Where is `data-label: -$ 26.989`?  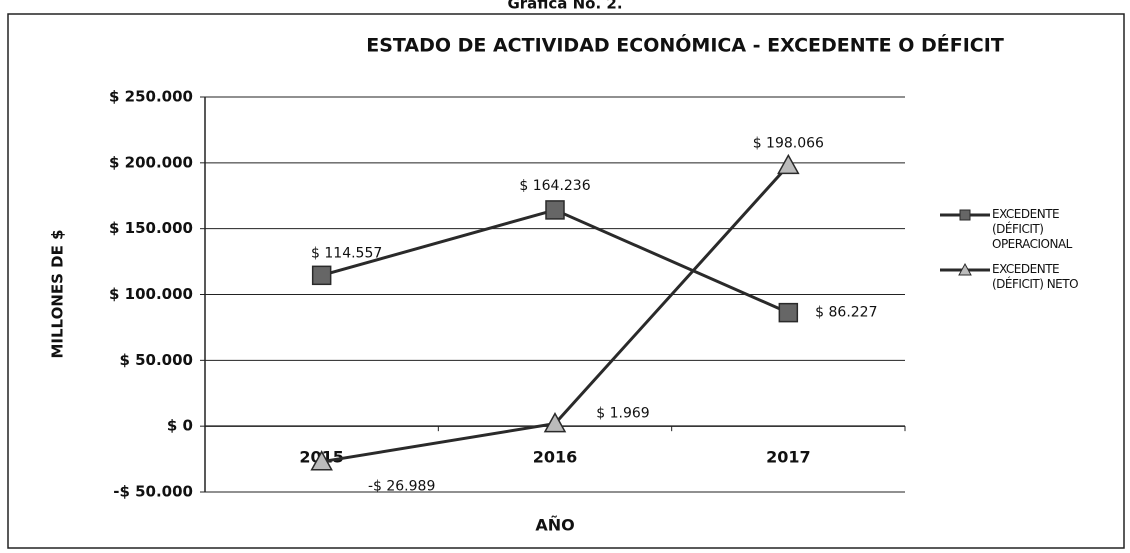 data-label: -$ 26.989 is located at coordinates (401, 487).